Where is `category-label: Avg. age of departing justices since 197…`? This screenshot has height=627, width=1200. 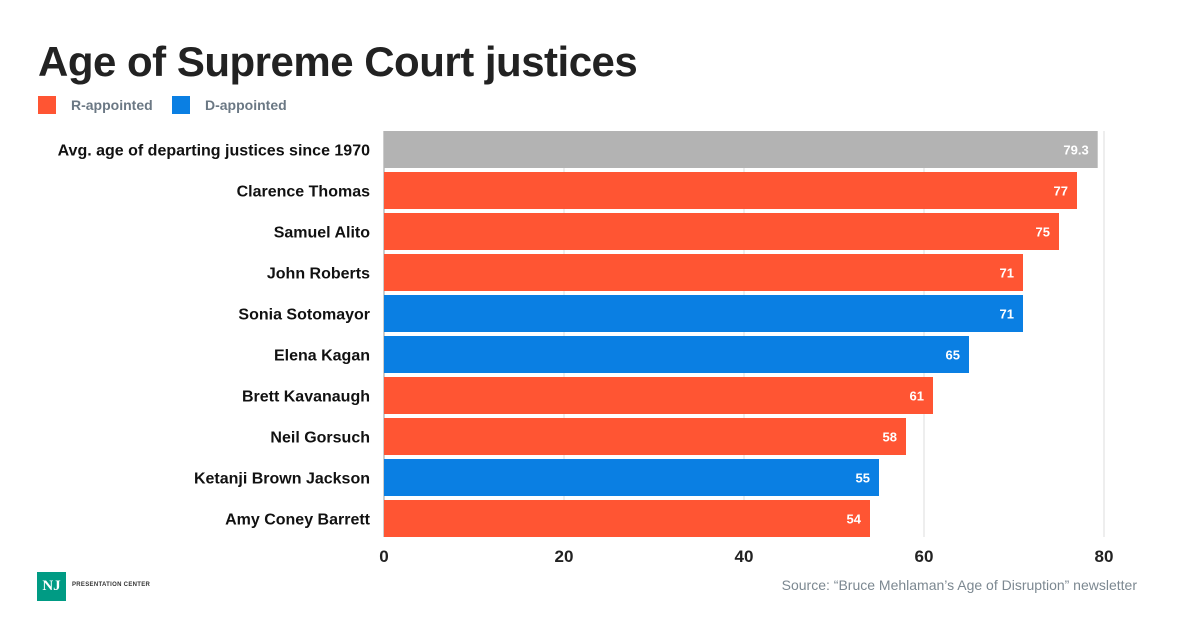 category-label: Avg. age of departing justices since 197… is located at coordinates (214, 151).